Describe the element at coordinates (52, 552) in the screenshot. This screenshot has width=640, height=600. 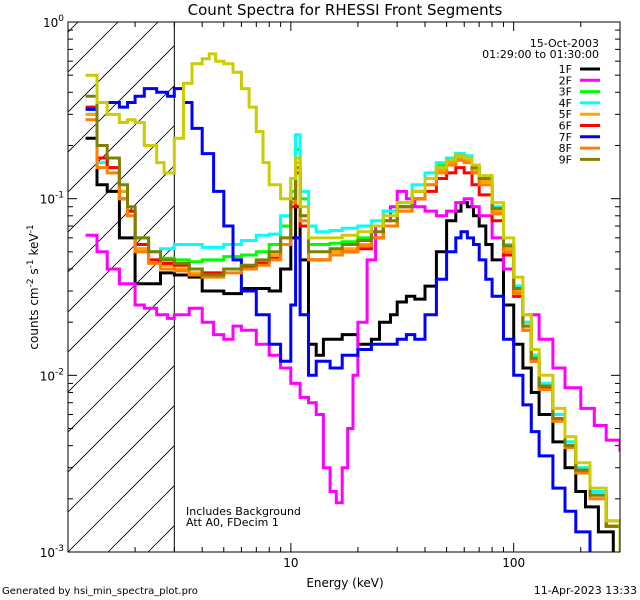
I see `y-tick-label: 10⁻³` at that location.